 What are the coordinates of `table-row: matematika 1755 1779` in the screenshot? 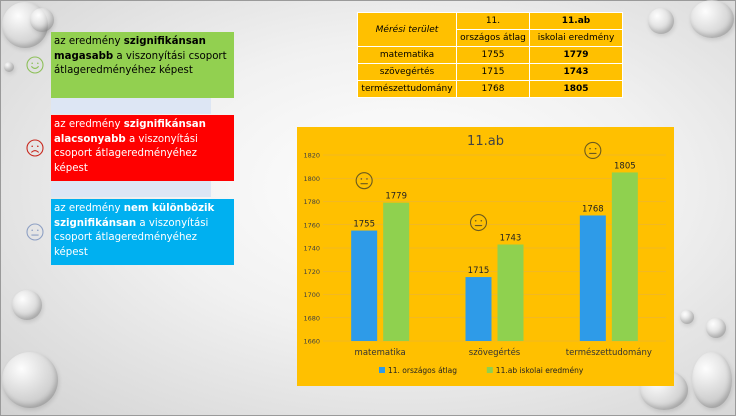 It's located at (490, 55).